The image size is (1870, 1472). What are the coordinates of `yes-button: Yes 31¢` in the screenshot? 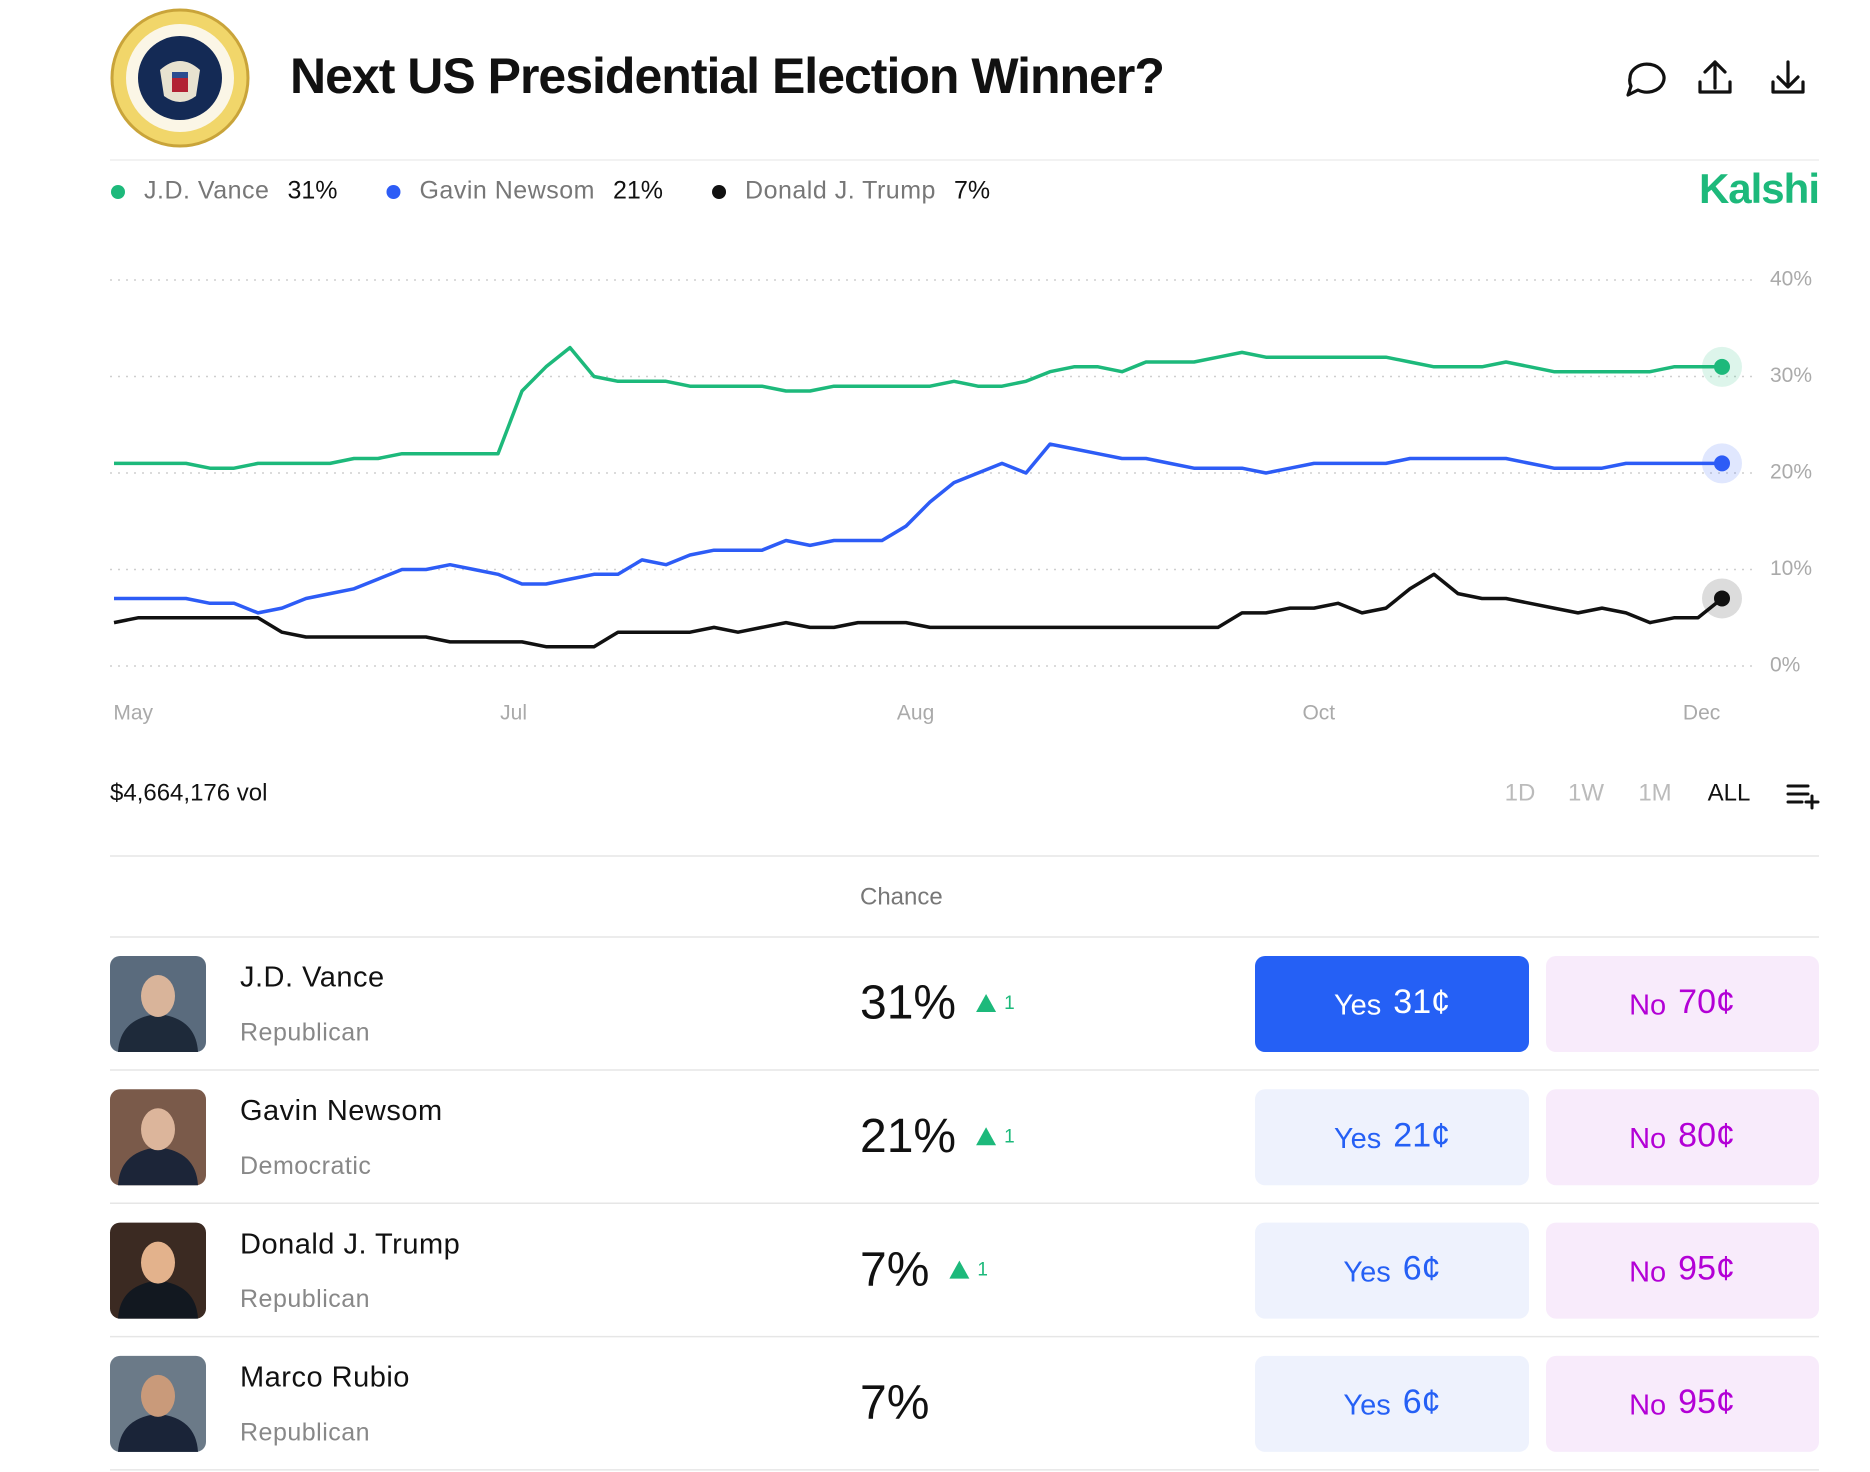 It's located at (1392, 1004).